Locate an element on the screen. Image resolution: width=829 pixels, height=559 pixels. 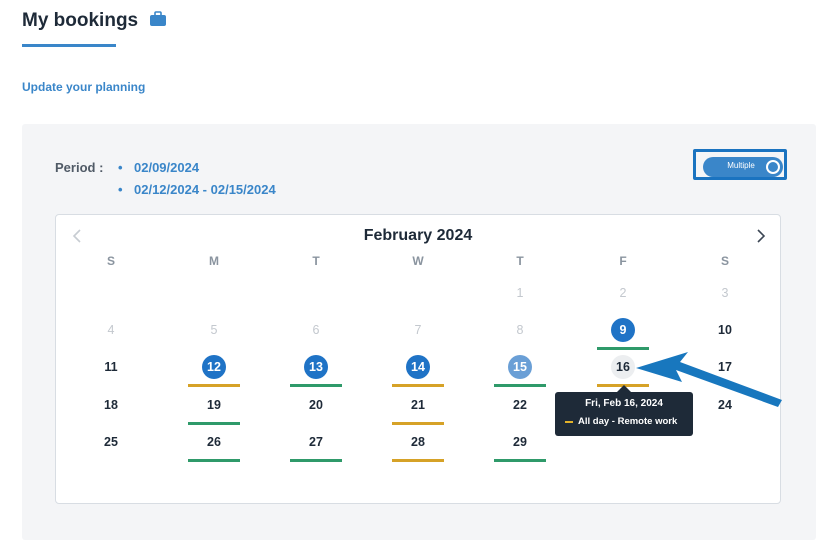
chevron-right-icon is located at coordinates (761, 236).